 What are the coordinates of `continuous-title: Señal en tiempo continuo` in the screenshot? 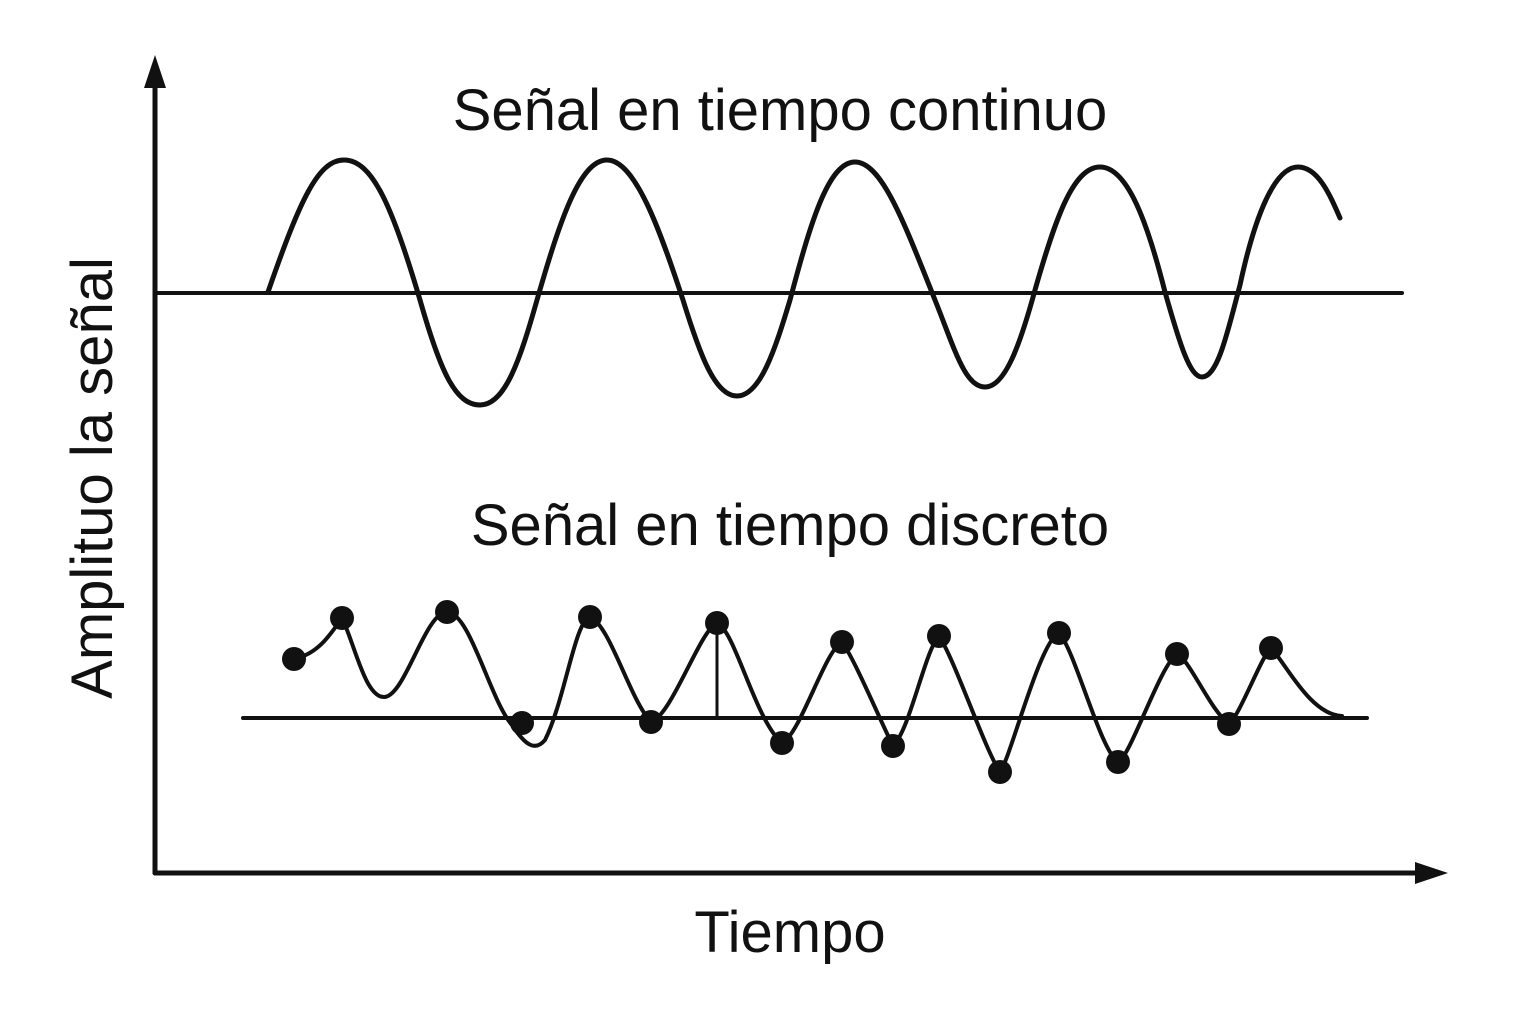 It's located at (780, 110).